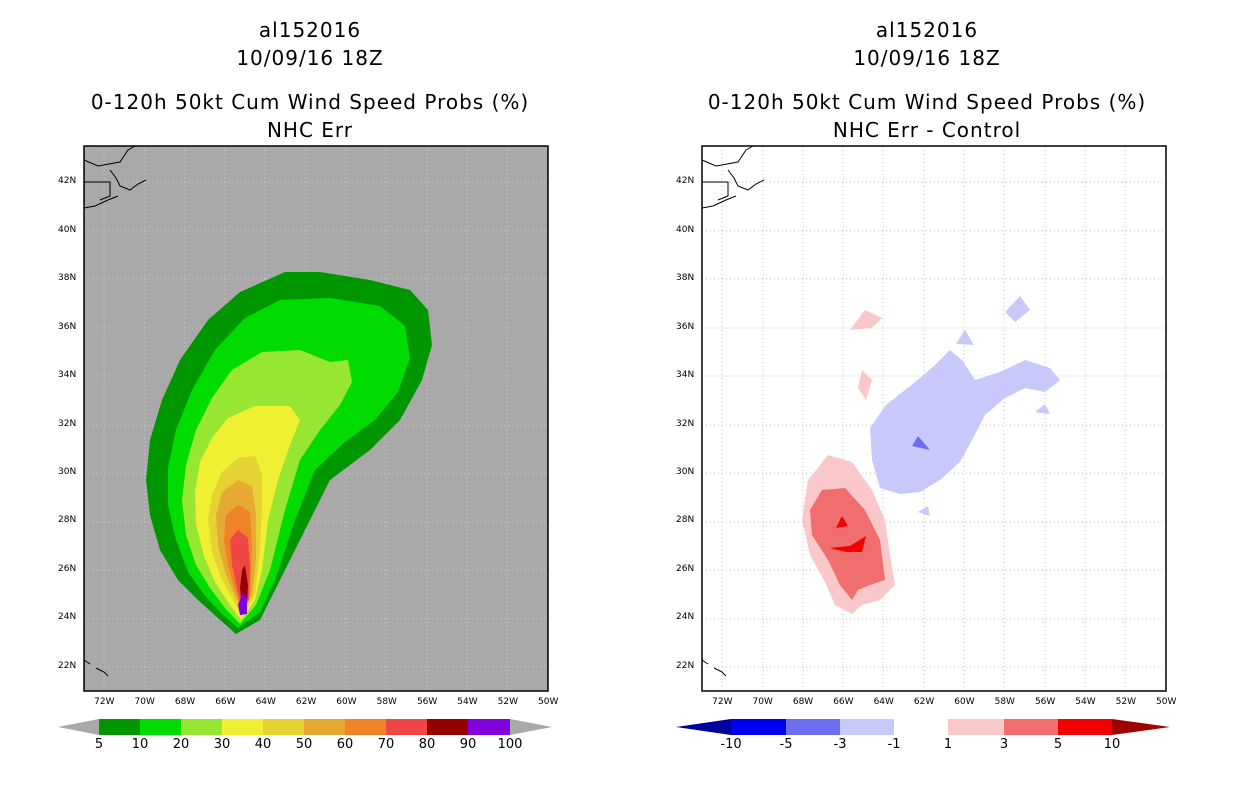  Describe the element at coordinates (510, 744) in the screenshot. I see `left-colorbar-label: 100` at that location.